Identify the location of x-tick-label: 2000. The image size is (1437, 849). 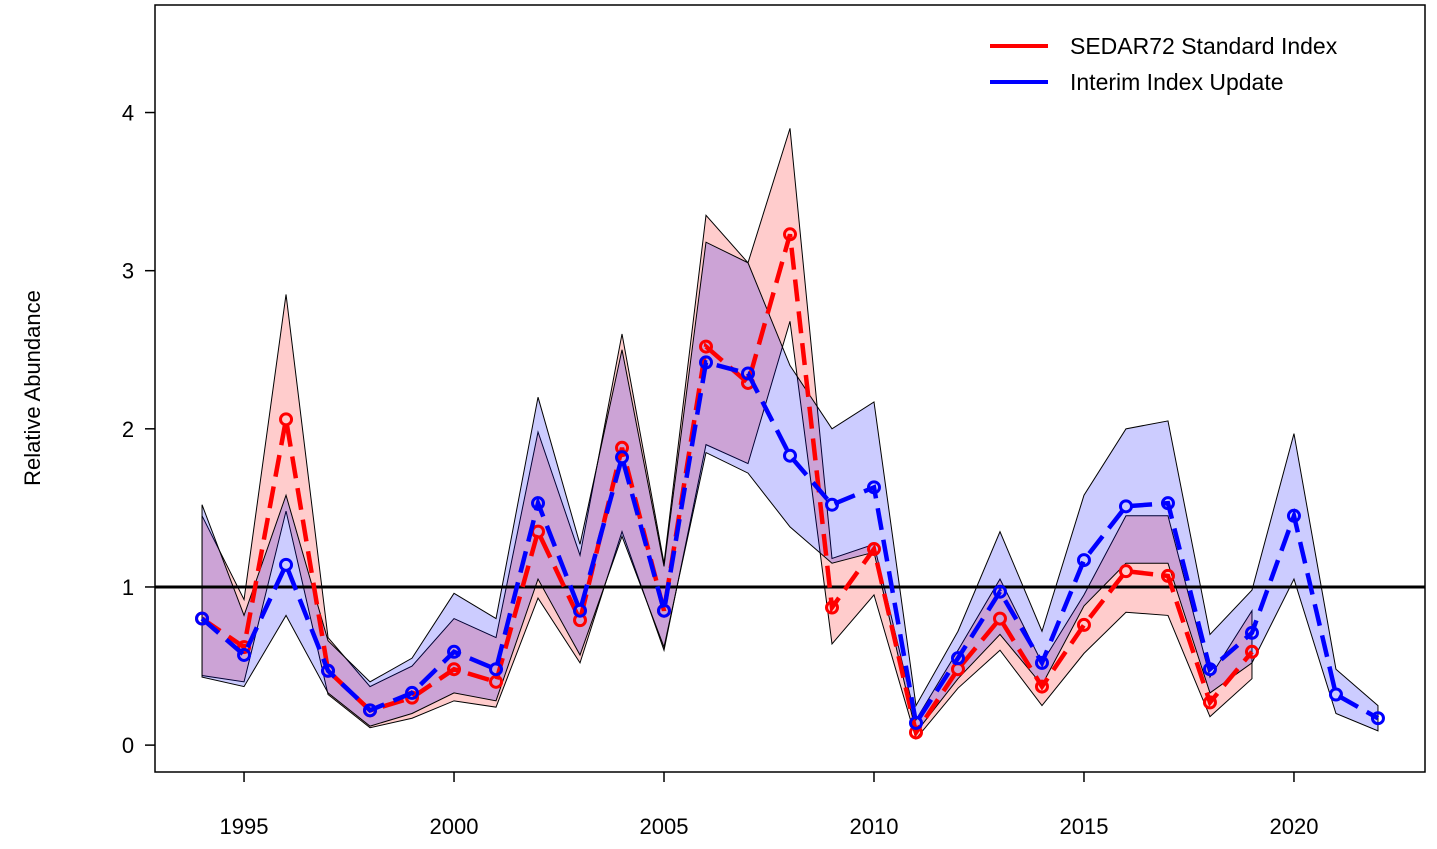
(454, 826).